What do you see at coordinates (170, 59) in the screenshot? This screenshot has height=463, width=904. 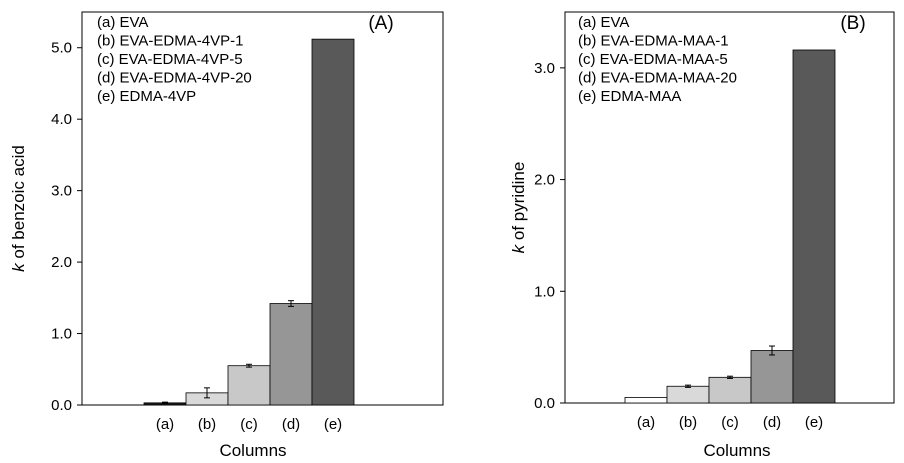 I see `legend-entry: (c) EVA-EDMA-4VP-5` at bounding box center [170, 59].